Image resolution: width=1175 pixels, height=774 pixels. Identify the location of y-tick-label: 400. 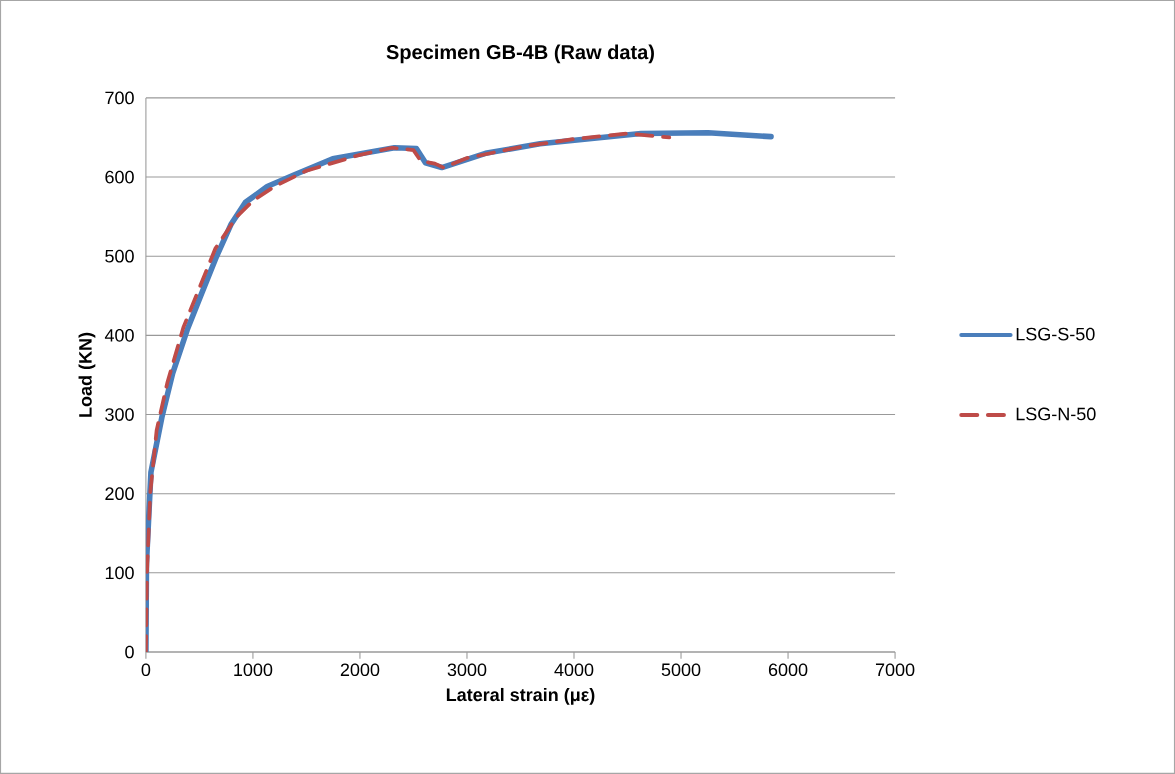
(119, 335).